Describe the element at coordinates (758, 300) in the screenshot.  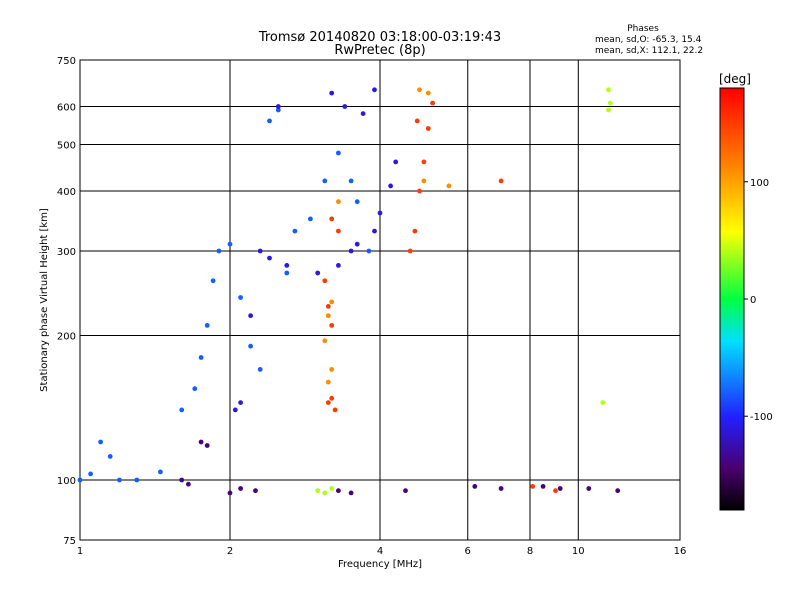
I see `colorbar-ticks: 100 0 -100` at that location.